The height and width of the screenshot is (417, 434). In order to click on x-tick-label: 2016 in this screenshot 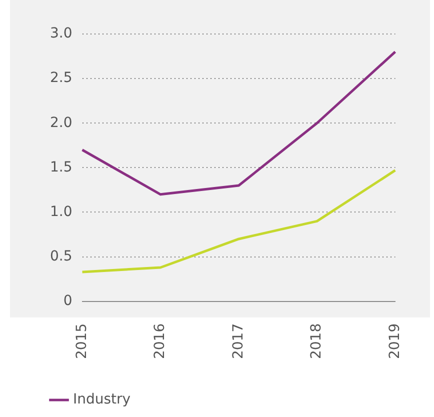, I will do `click(160, 341)`.